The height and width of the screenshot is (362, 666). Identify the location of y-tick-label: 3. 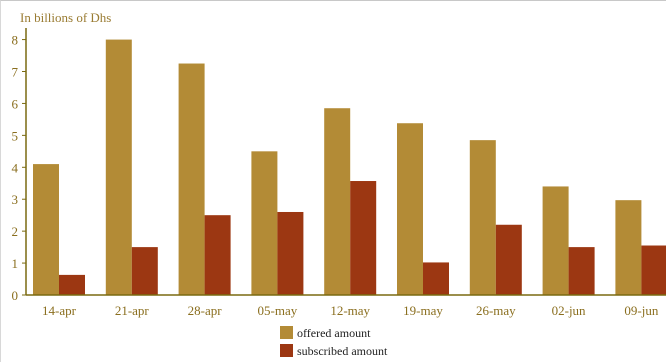
(15, 199).